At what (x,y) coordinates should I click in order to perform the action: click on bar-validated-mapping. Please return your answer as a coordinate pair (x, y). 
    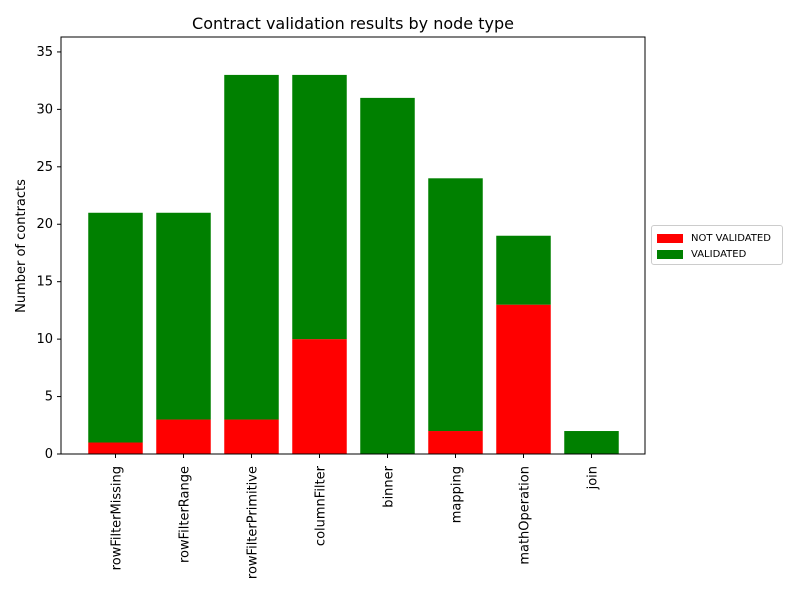
    Looking at the image, I should click on (455, 305).